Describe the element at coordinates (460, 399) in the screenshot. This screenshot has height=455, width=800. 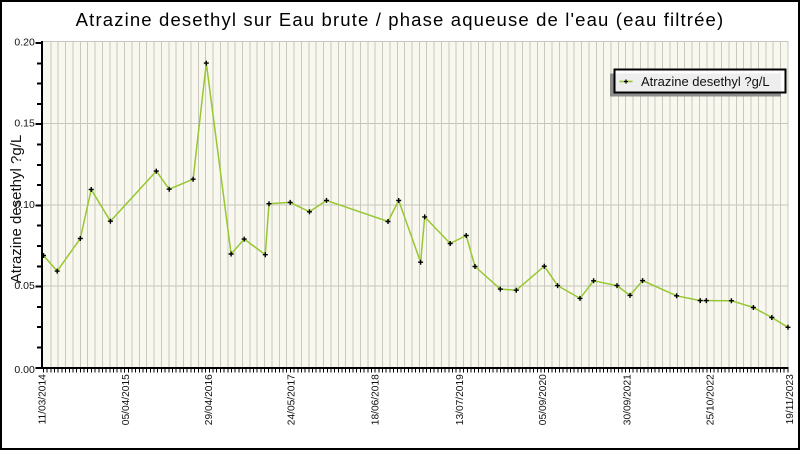
I see `svg-text: 13/07/2019` at that location.